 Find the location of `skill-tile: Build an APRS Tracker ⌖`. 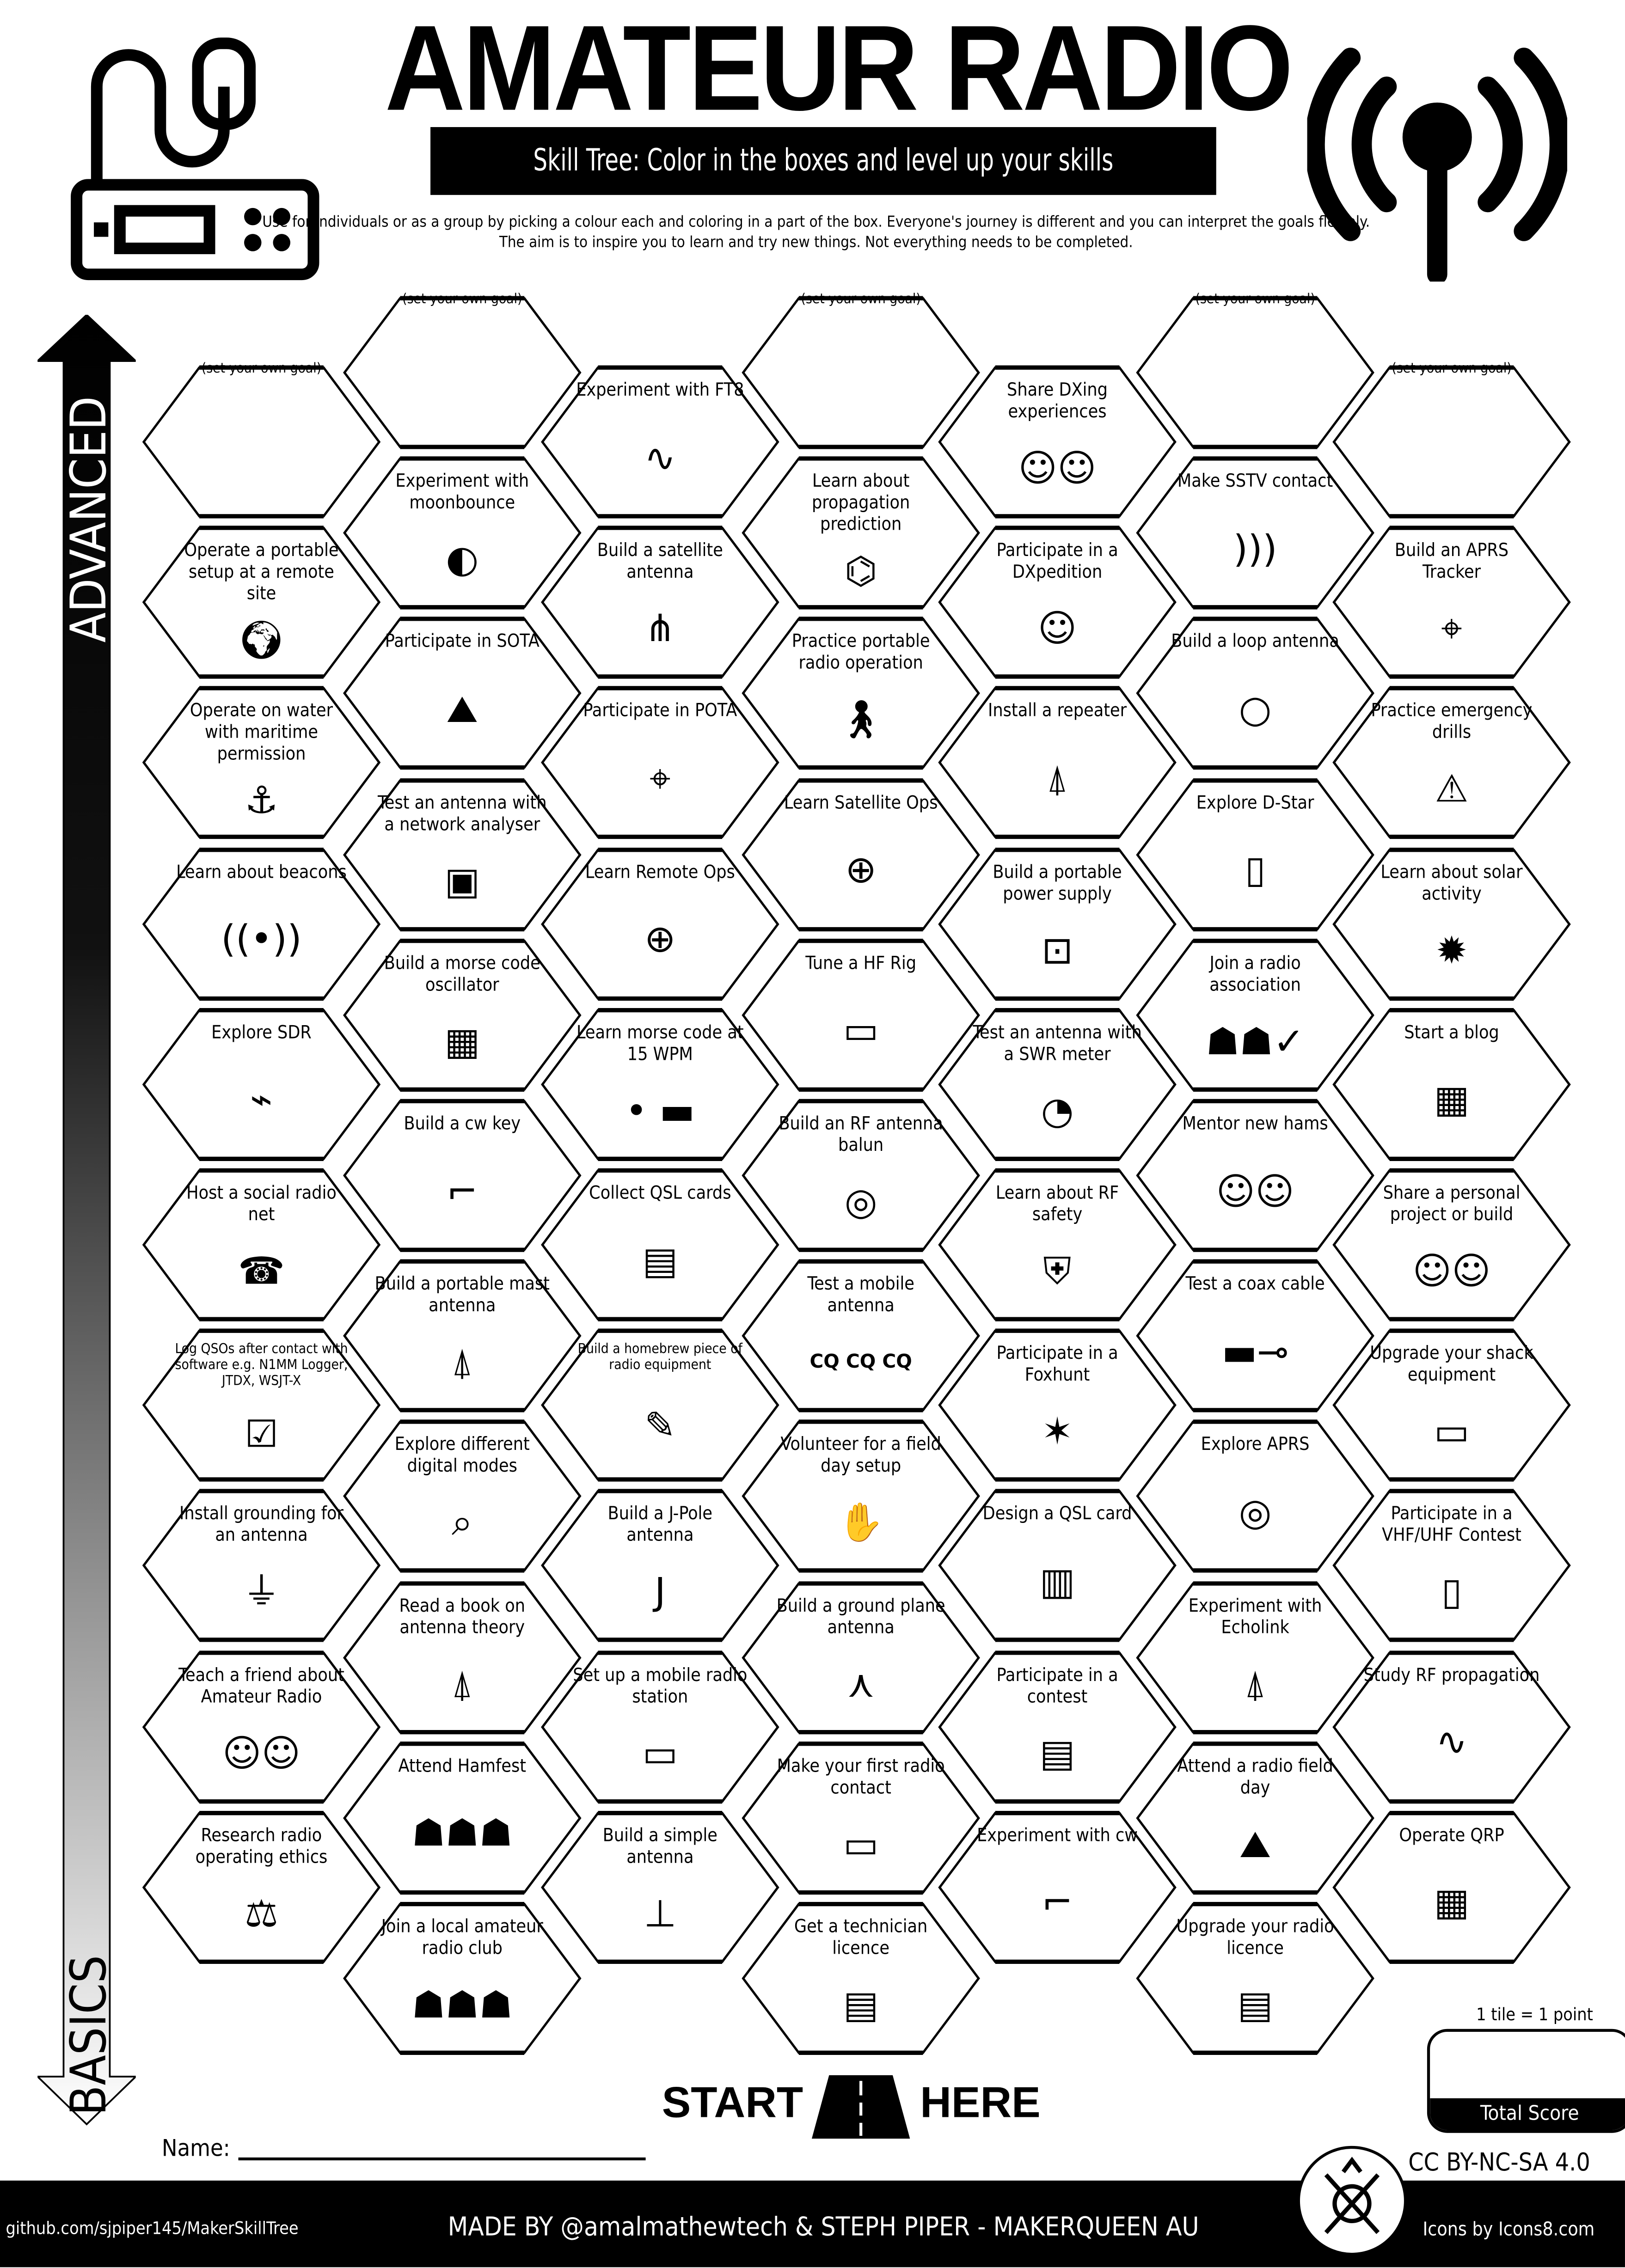

skill-tile: Build an APRS Tracker ⌖ is located at coordinates (1452, 602).